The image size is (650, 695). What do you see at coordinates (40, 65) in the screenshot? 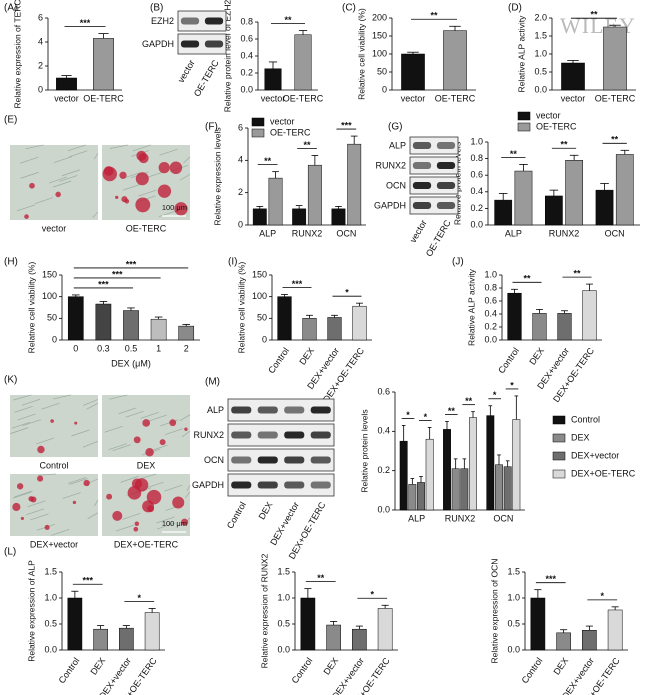
I see `y-tick-label: 2` at bounding box center [40, 65].